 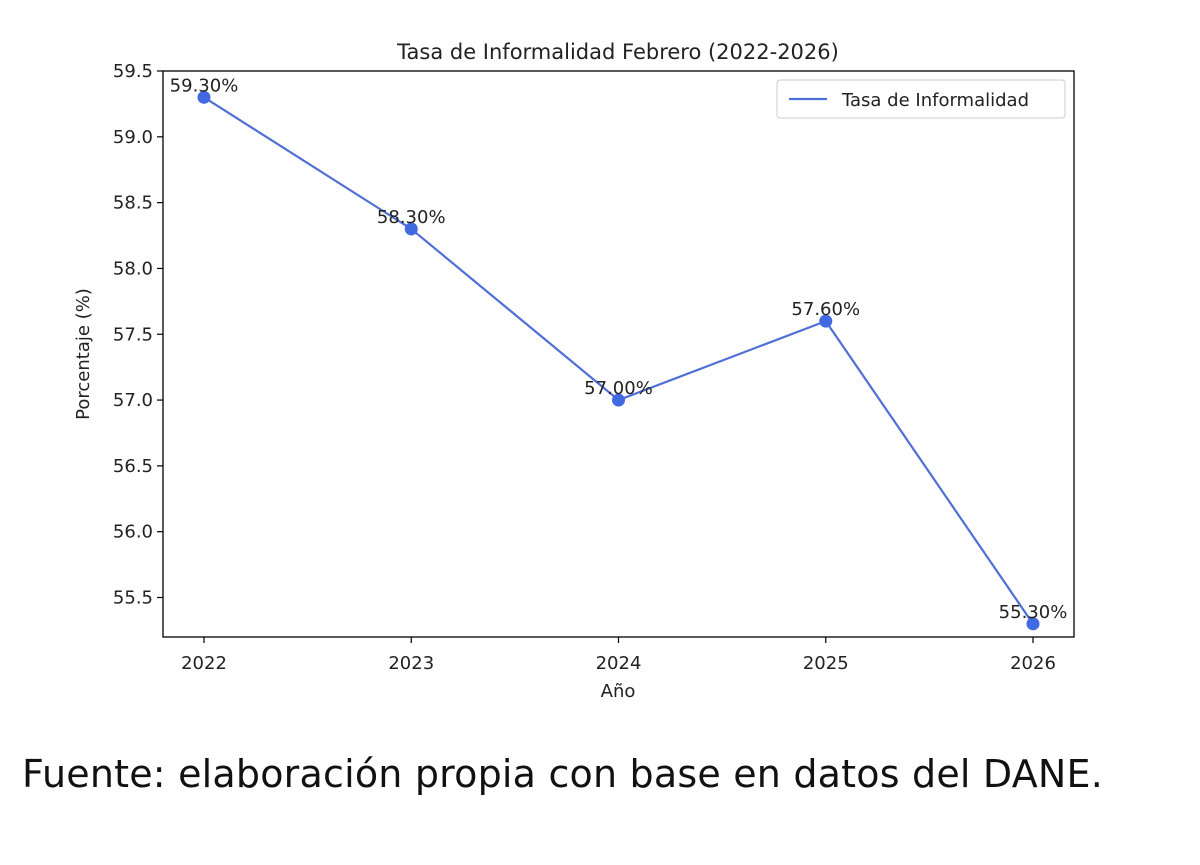 What do you see at coordinates (133, 137) in the screenshot?
I see `y-tick-label: 59.0` at bounding box center [133, 137].